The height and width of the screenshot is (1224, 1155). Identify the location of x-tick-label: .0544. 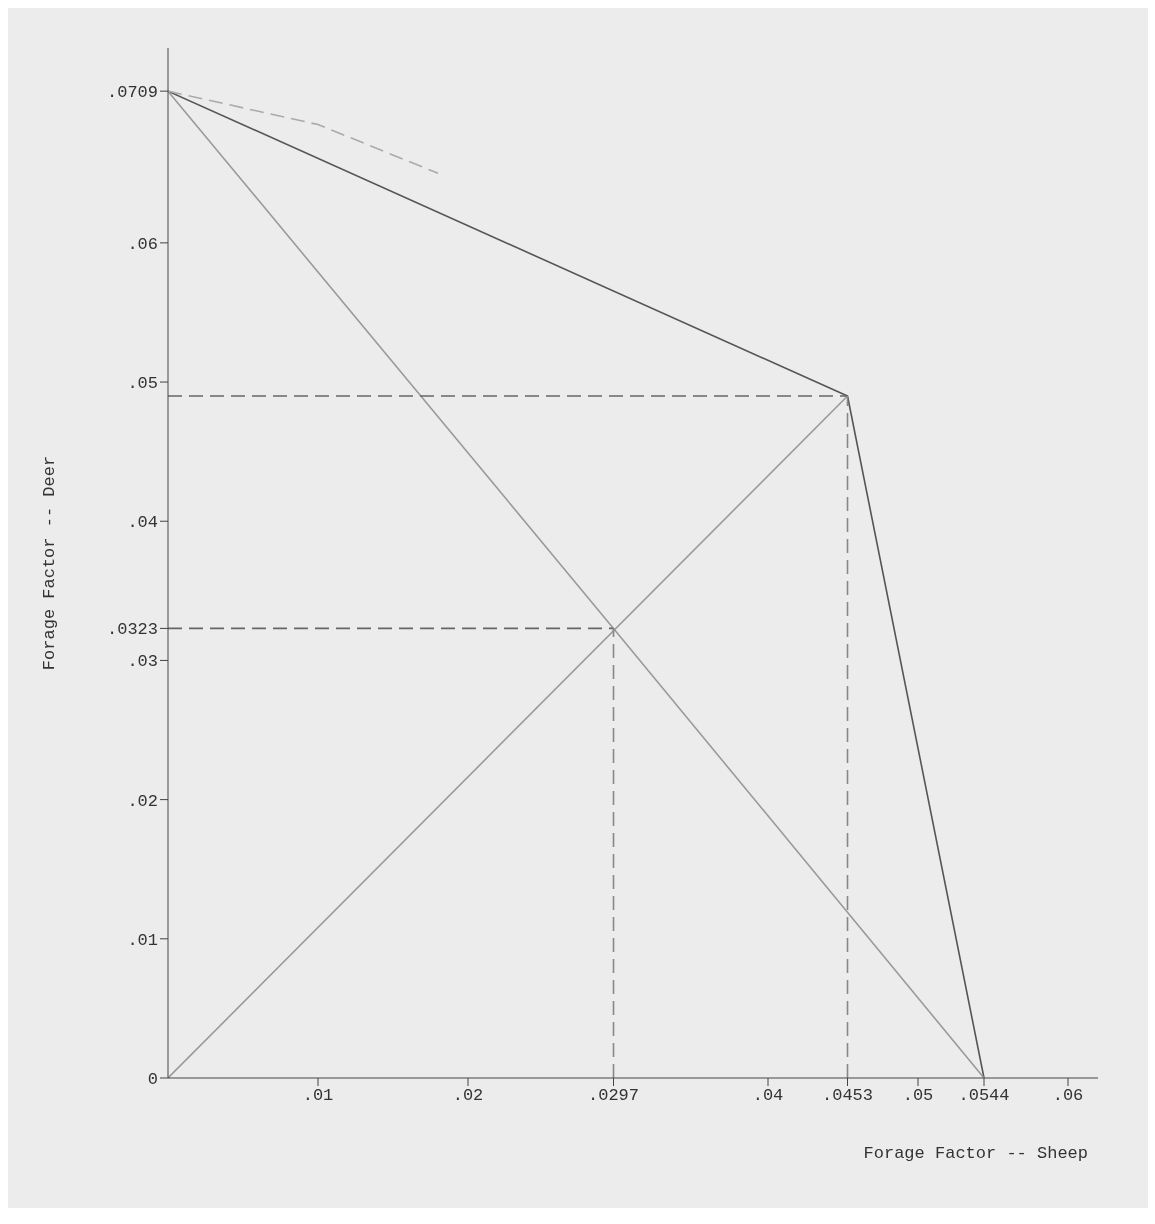
(984, 1096).